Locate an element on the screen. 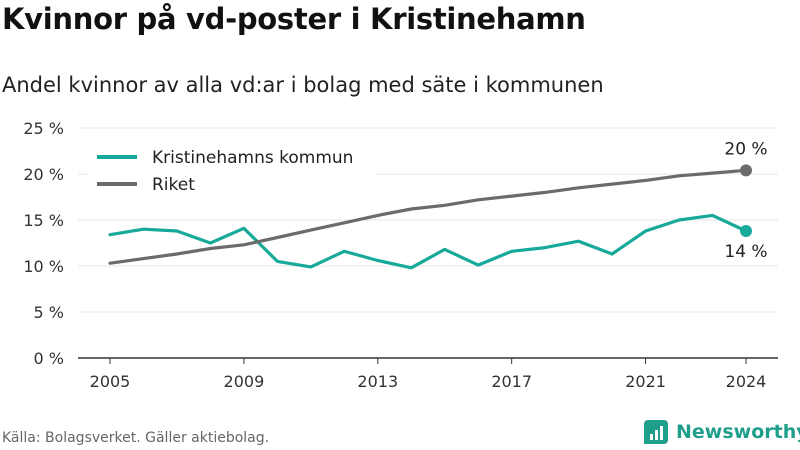 The height and width of the screenshot is (450, 800). y-tick-label: 10 % is located at coordinates (43, 266).